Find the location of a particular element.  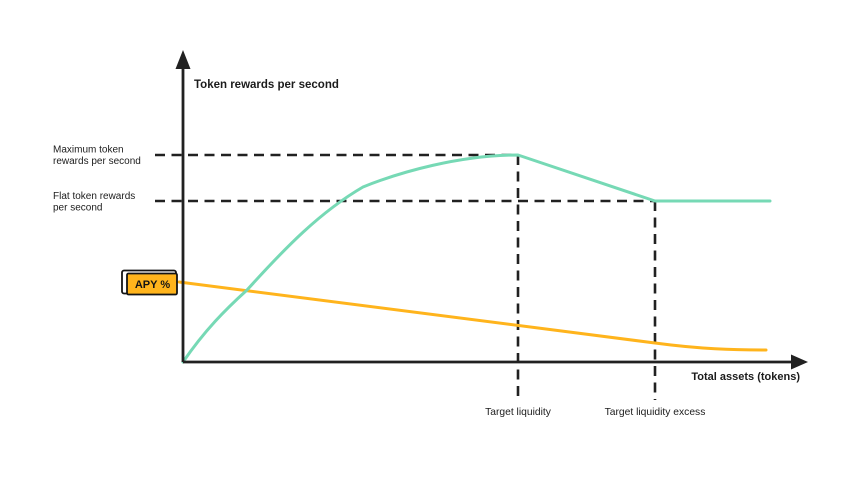

flat-rewards-label: Flat token rewards per second is located at coordinates (94, 202).